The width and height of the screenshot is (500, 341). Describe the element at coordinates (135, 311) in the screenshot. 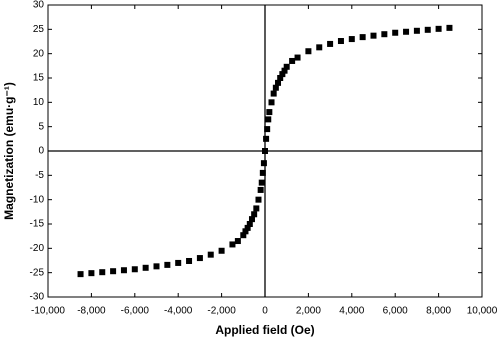

I see `x-tick-label: -6,000` at that location.